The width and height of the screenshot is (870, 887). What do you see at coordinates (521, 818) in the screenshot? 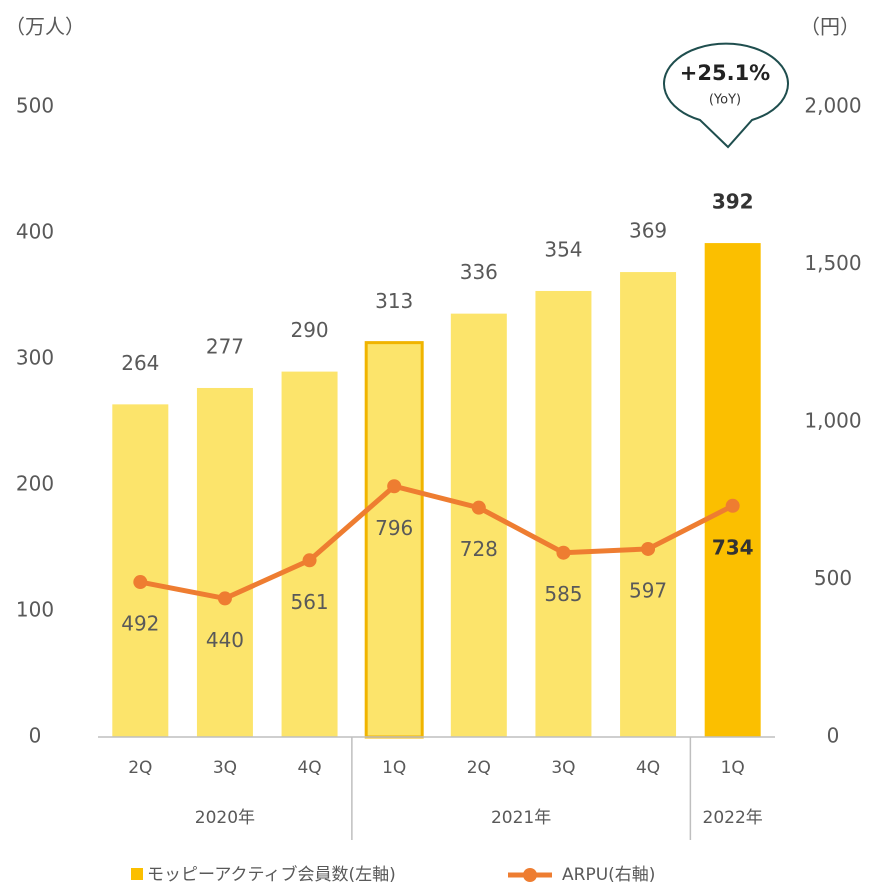
I see `group-label: 2021年` at bounding box center [521, 818].